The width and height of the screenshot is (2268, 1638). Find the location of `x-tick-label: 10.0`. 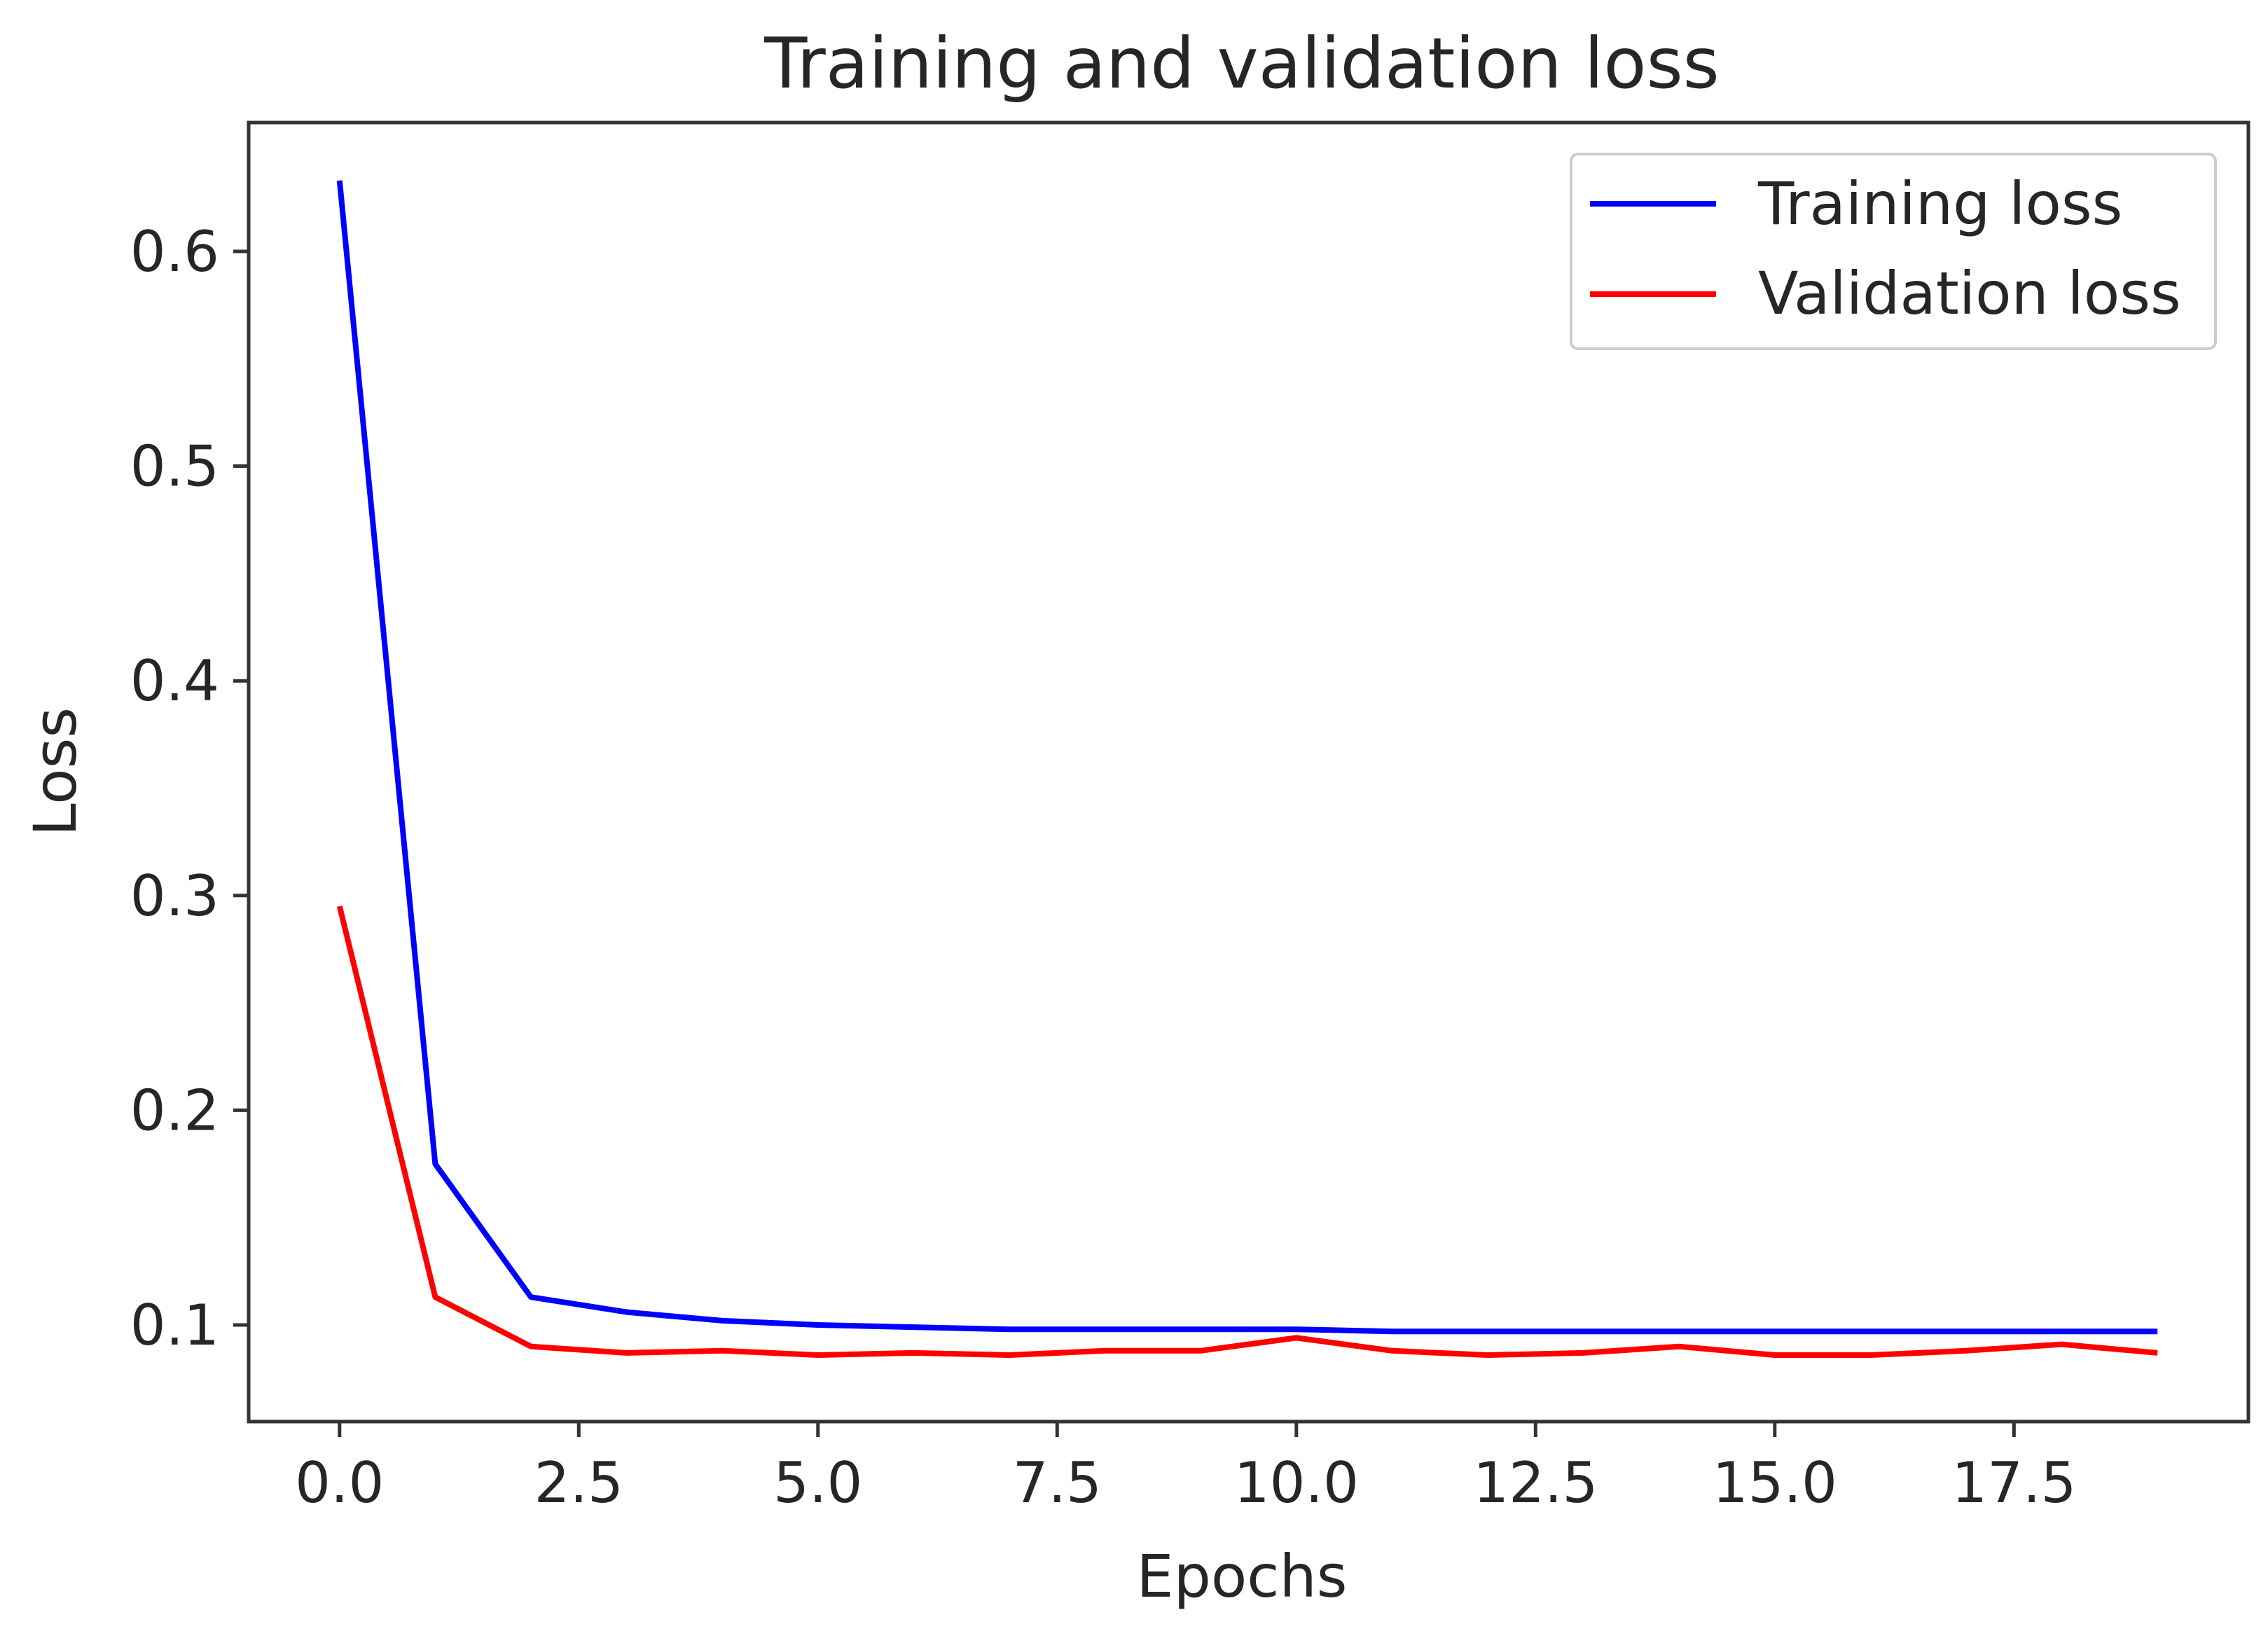

x-tick-label: 10.0 is located at coordinates (1296, 1482).